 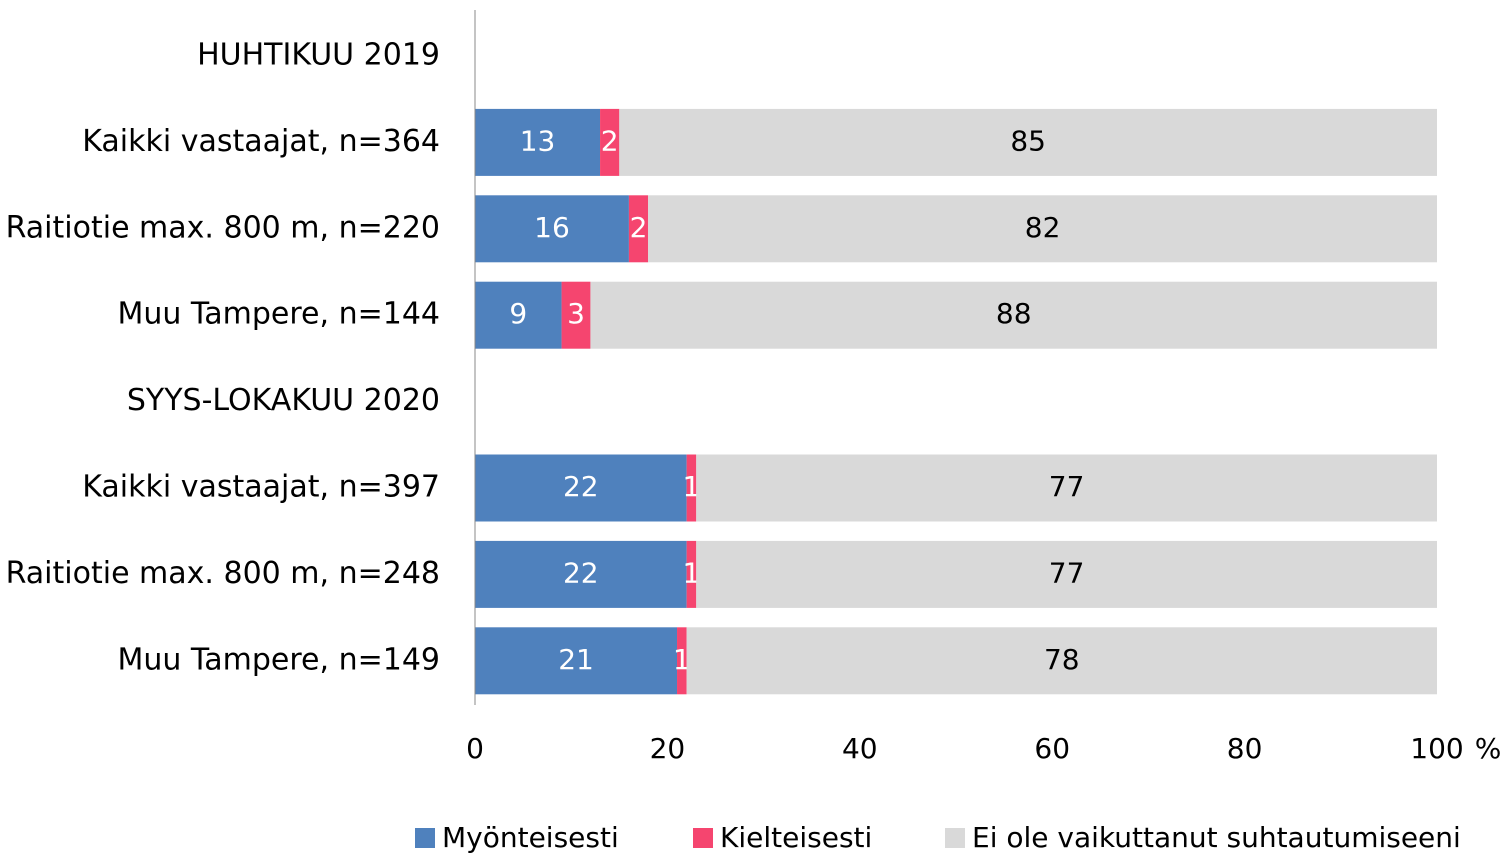 What do you see at coordinates (668, 748) in the screenshot?
I see `x-tick-label: 20` at bounding box center [668, 748].